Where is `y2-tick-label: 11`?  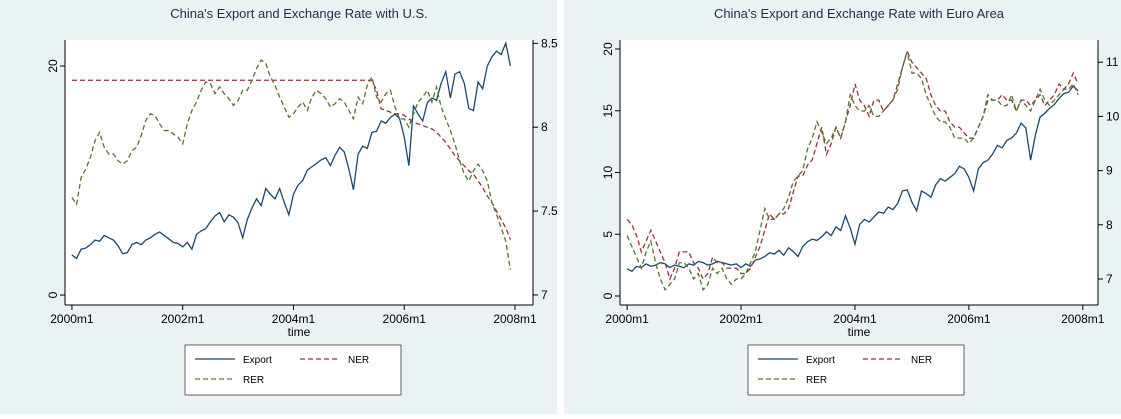 y2-tick-label: 11 is located at coordinates (1112, 62).